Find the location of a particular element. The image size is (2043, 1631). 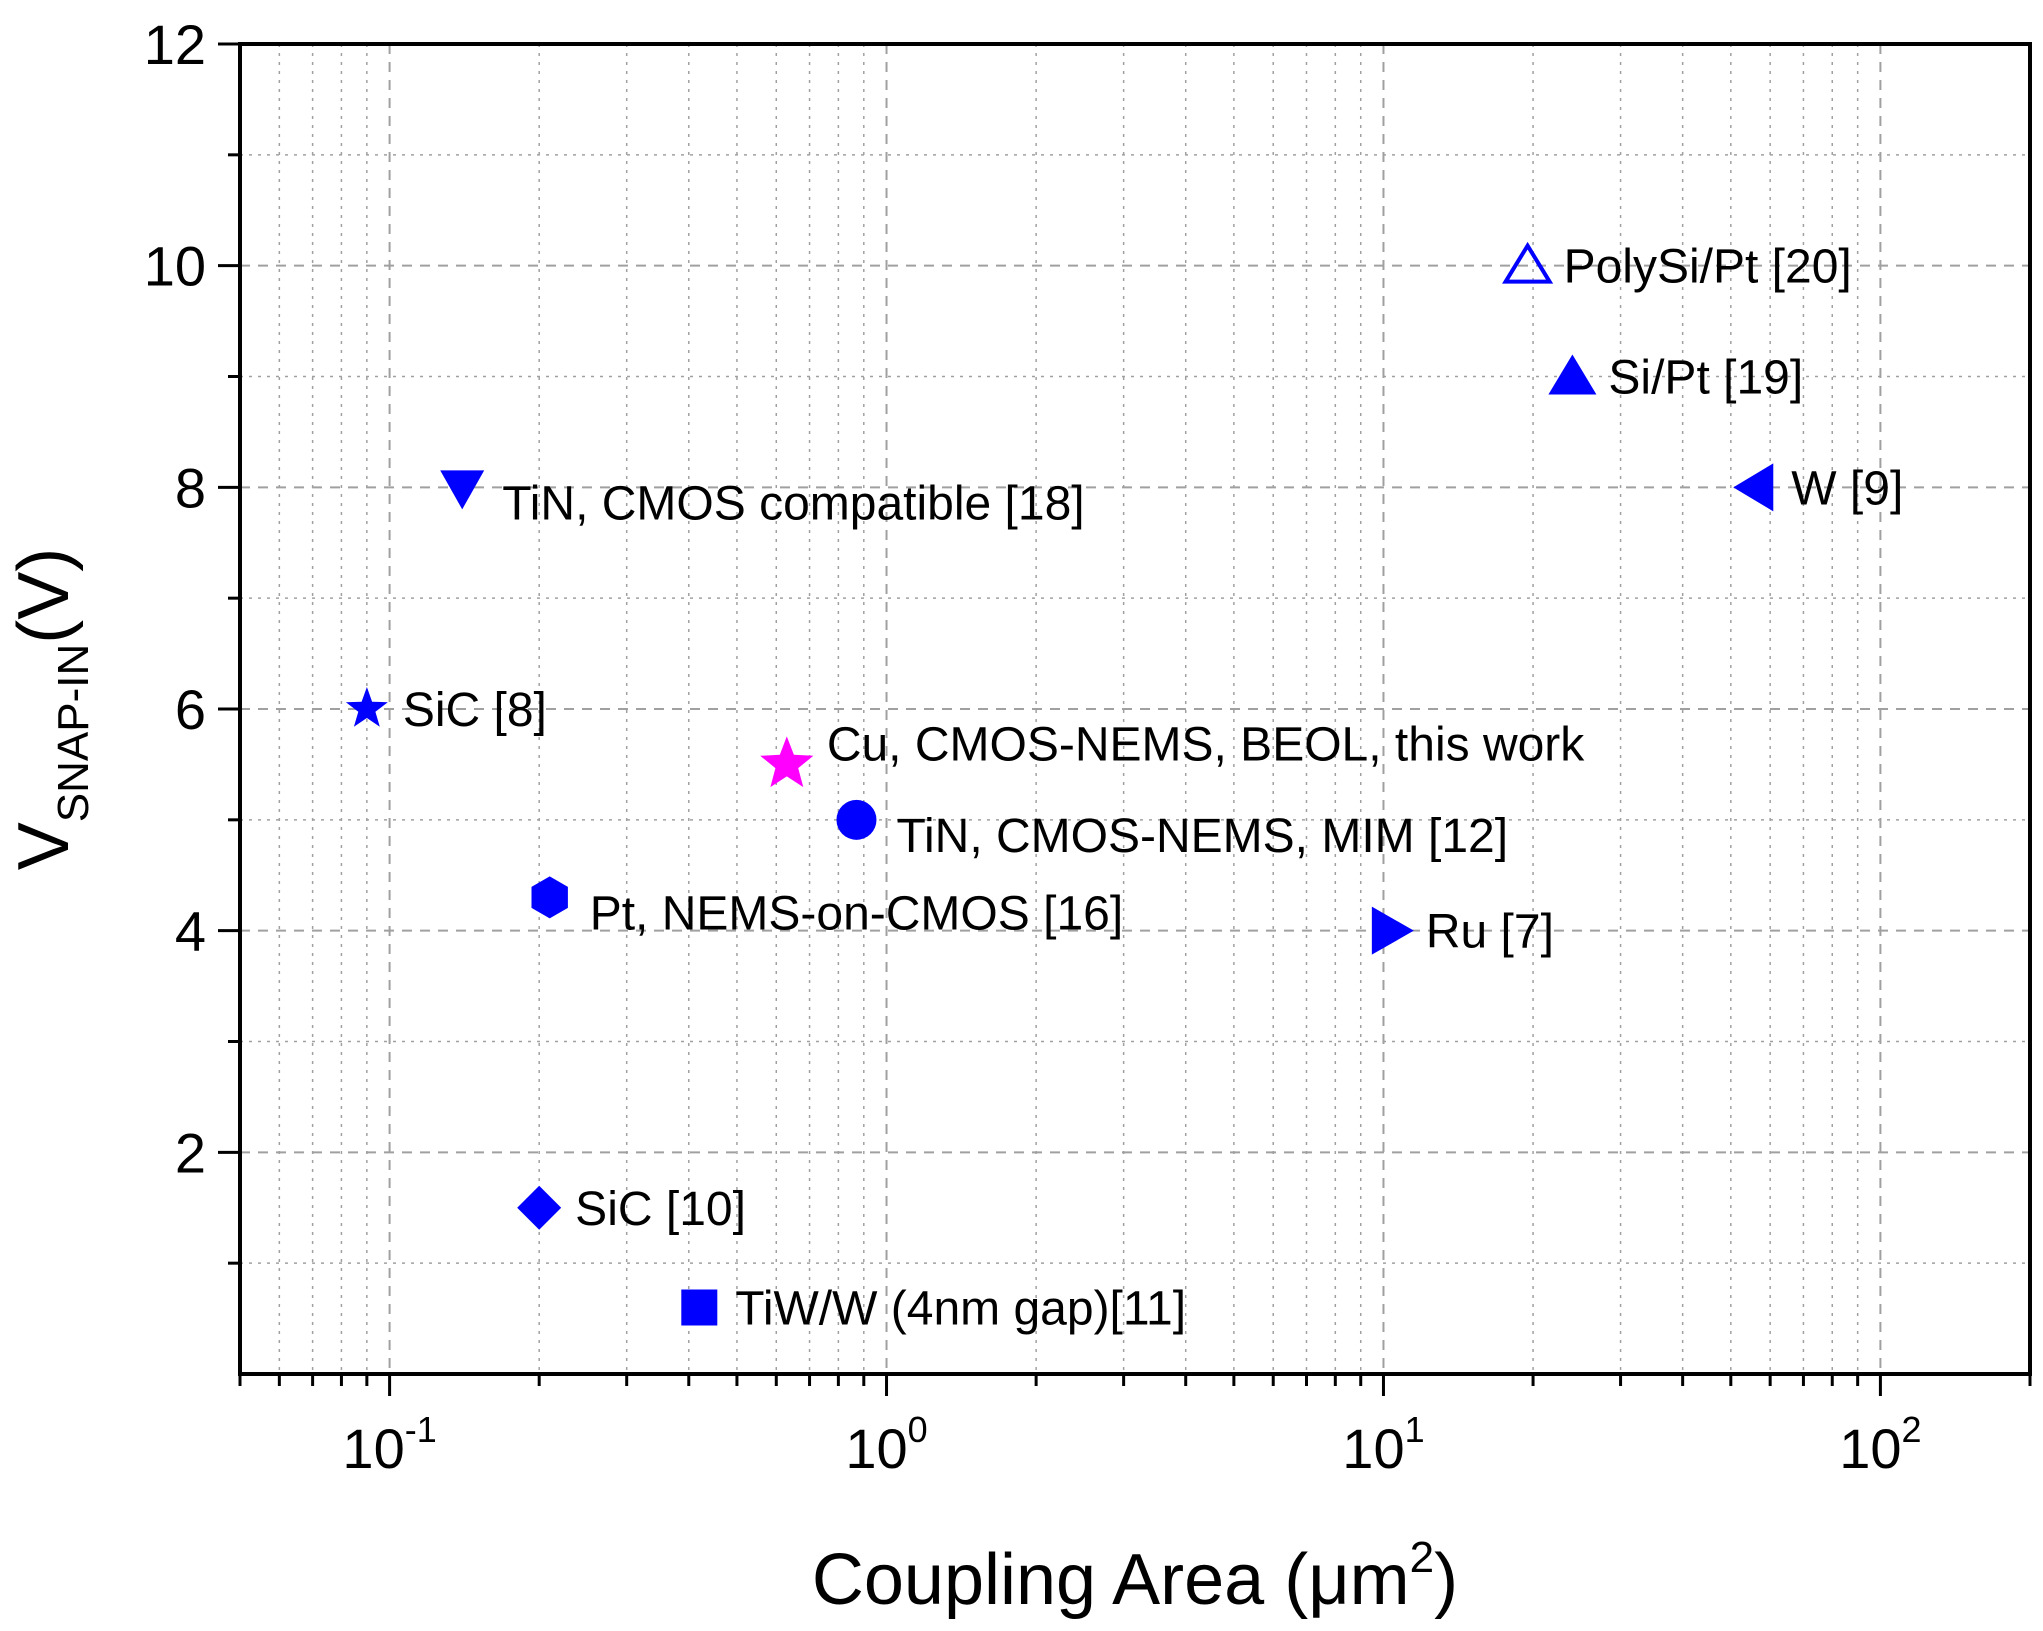

point-label: Pt, NEMS-on-CMOS [16] is located at coordinates (856, 913).